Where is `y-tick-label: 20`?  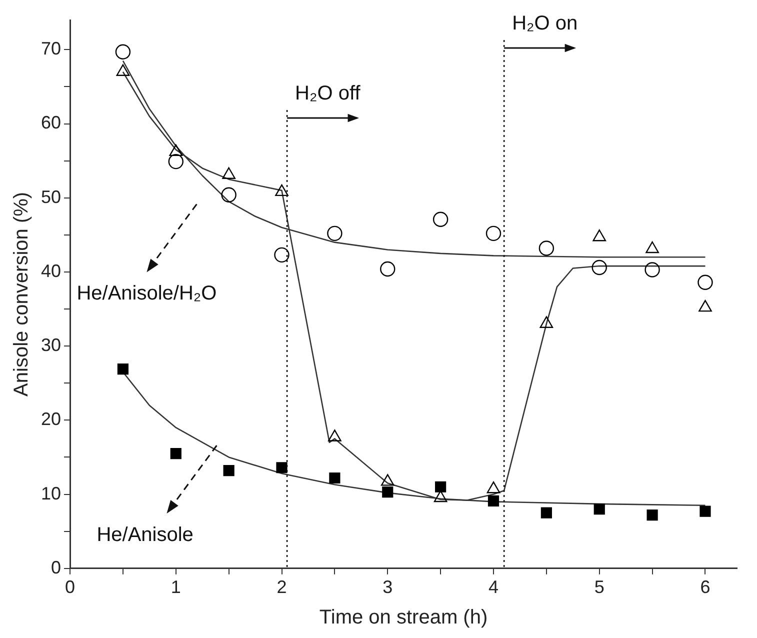
y-tick-label: 20 is located at coordinates (51, 419).